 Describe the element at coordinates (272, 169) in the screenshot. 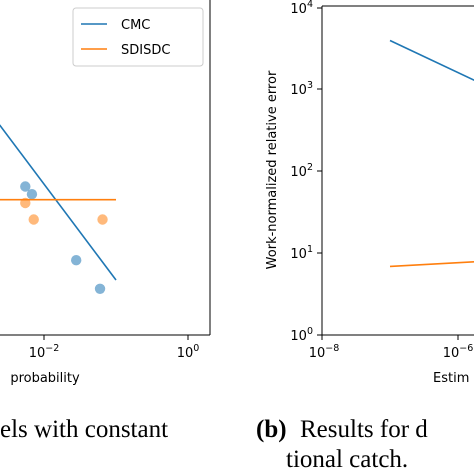

I see `right-y-axis-label: Work-normalized relative error` at that location.